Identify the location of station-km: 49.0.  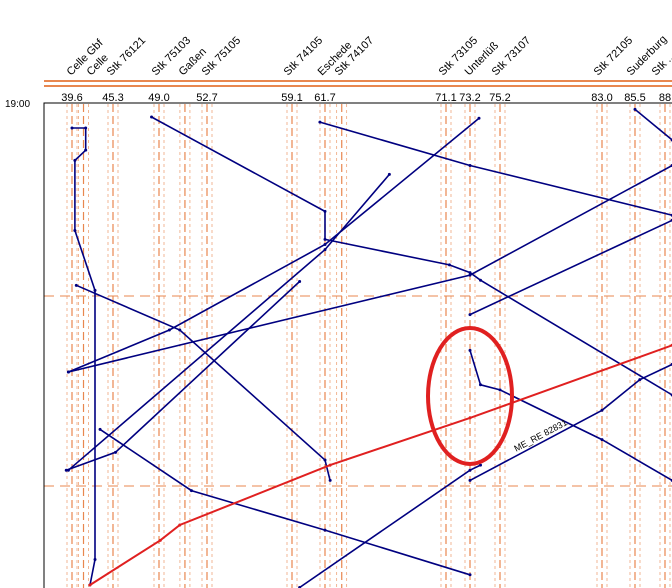
(158, 98).